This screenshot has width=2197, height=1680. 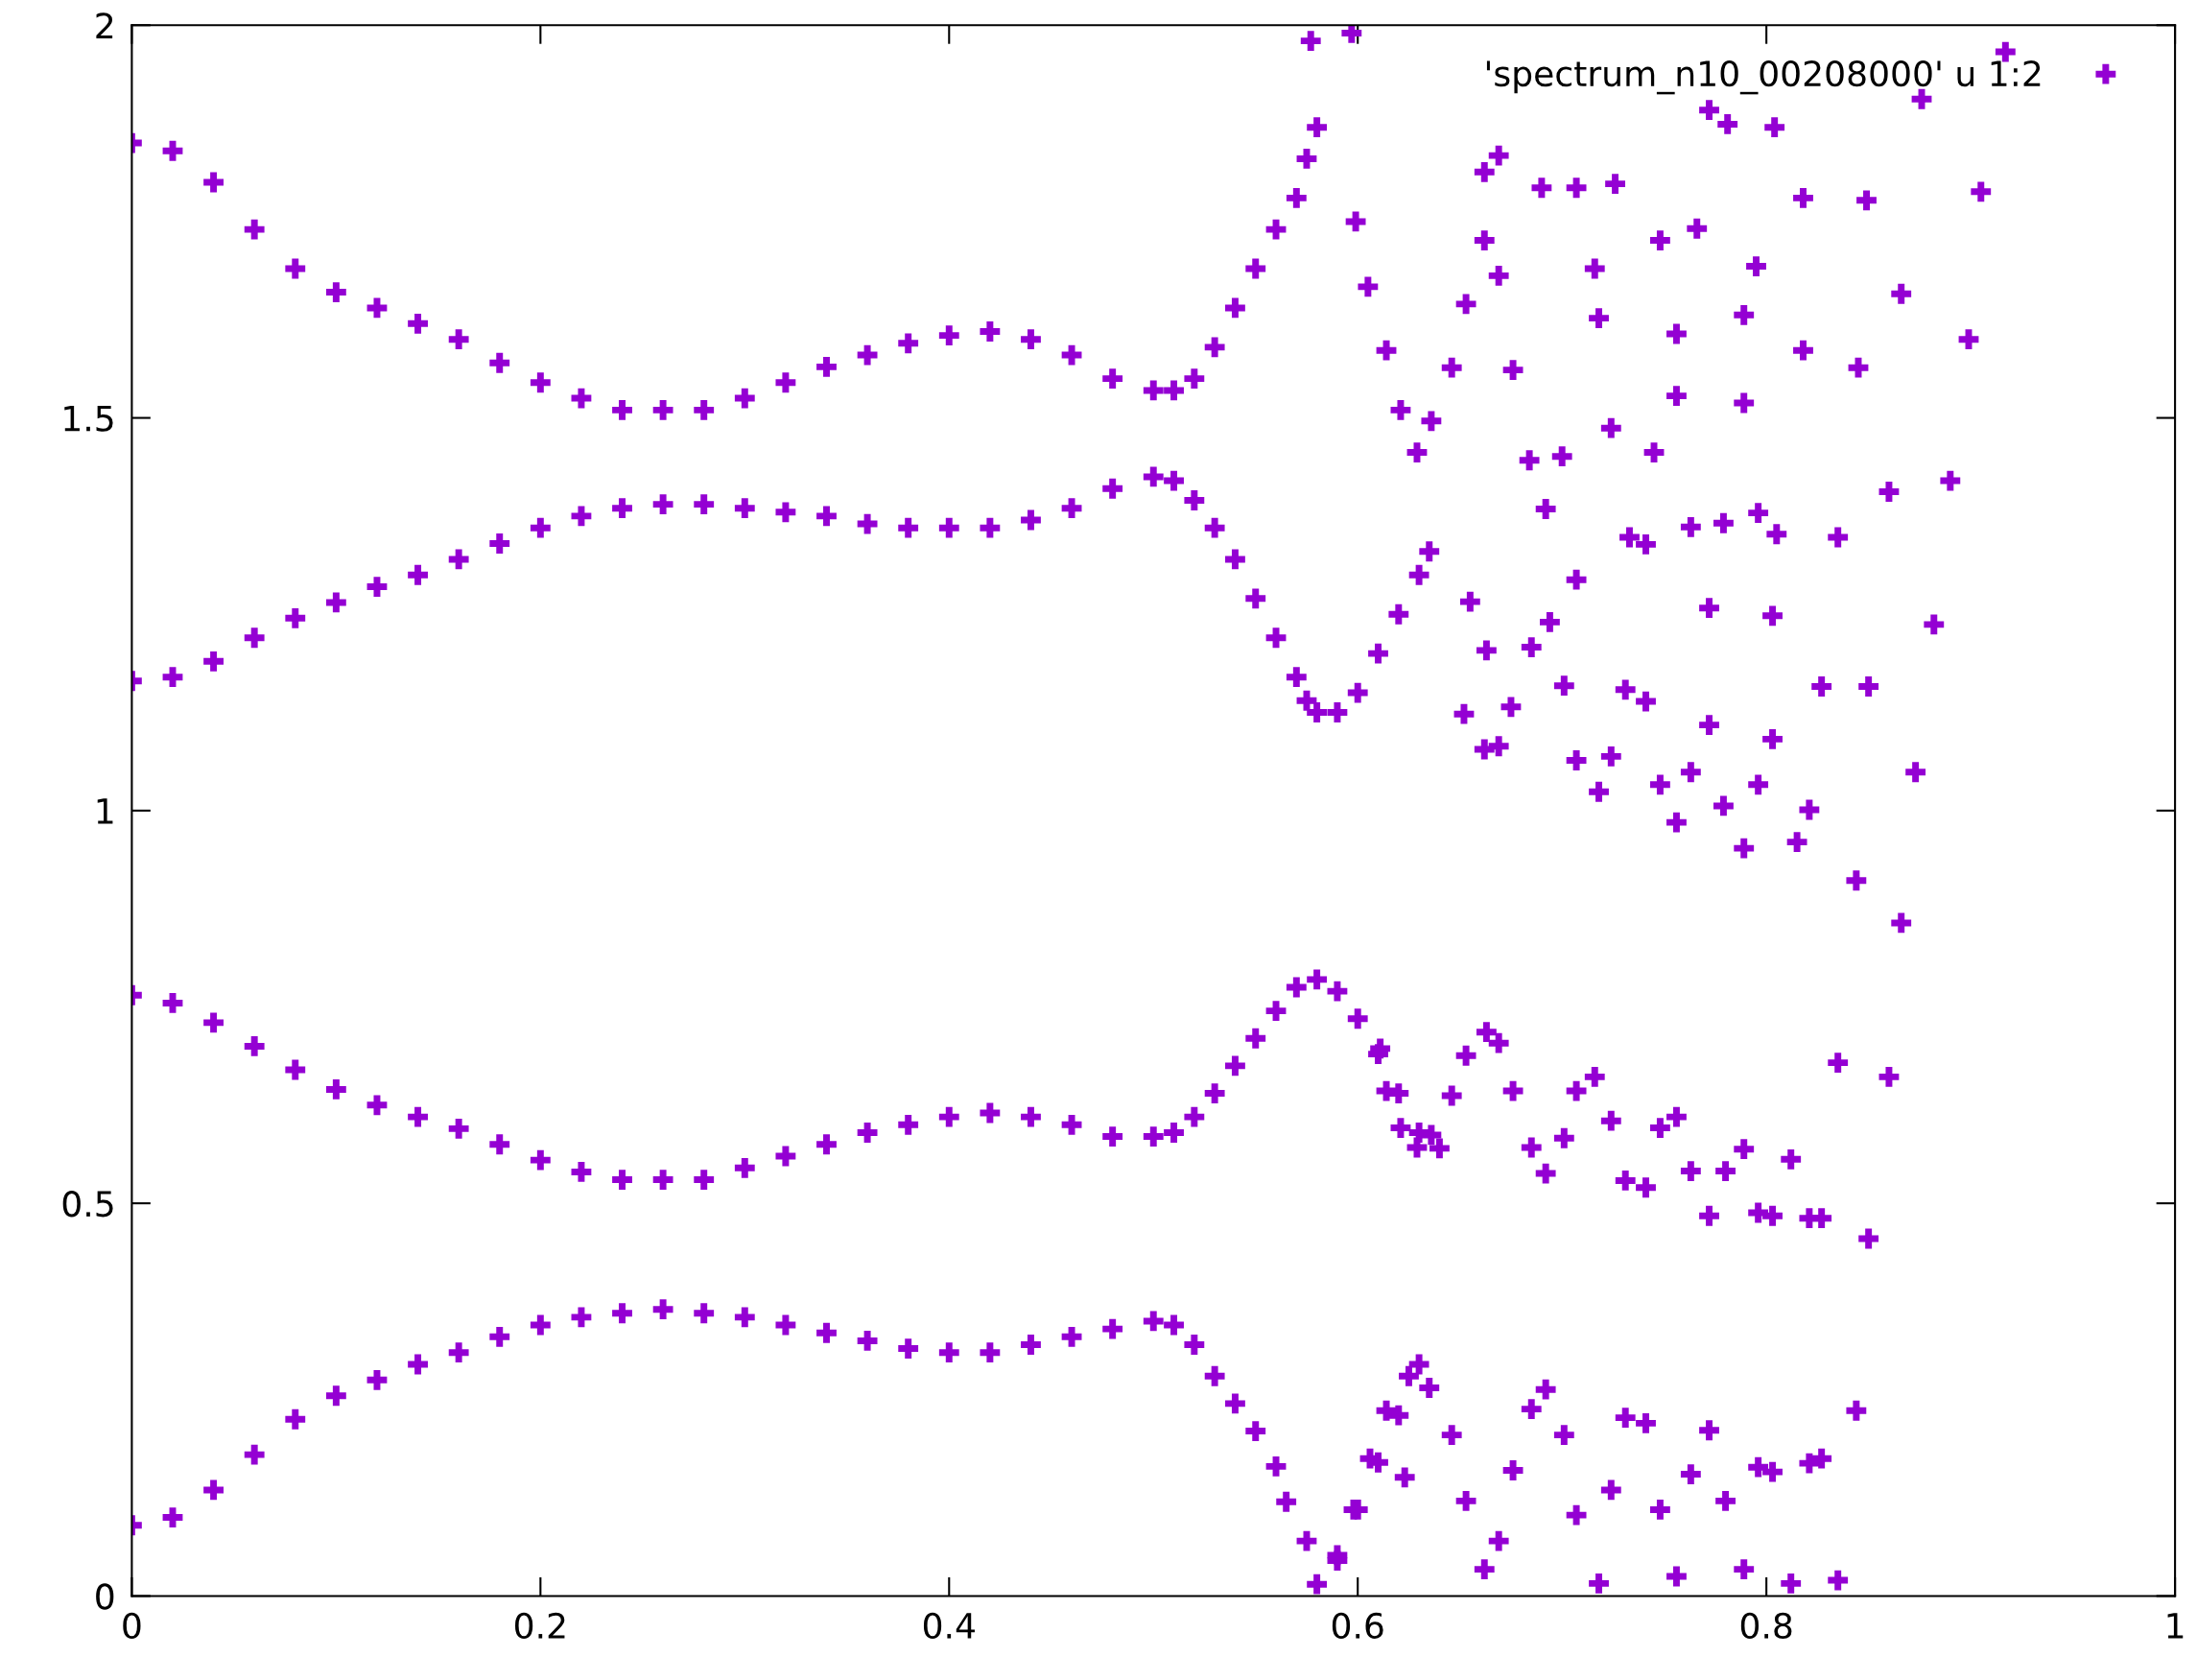 I want to click on y-tick-label: 2, so click(x=105, y=25).